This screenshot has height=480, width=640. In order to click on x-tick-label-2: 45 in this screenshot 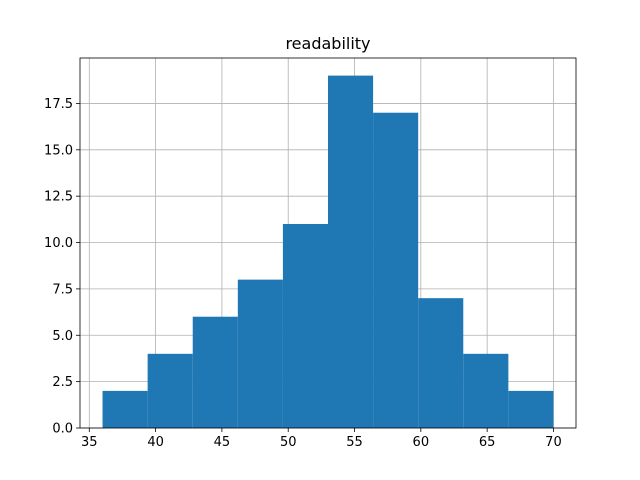, I will do `click(222, 442)`.